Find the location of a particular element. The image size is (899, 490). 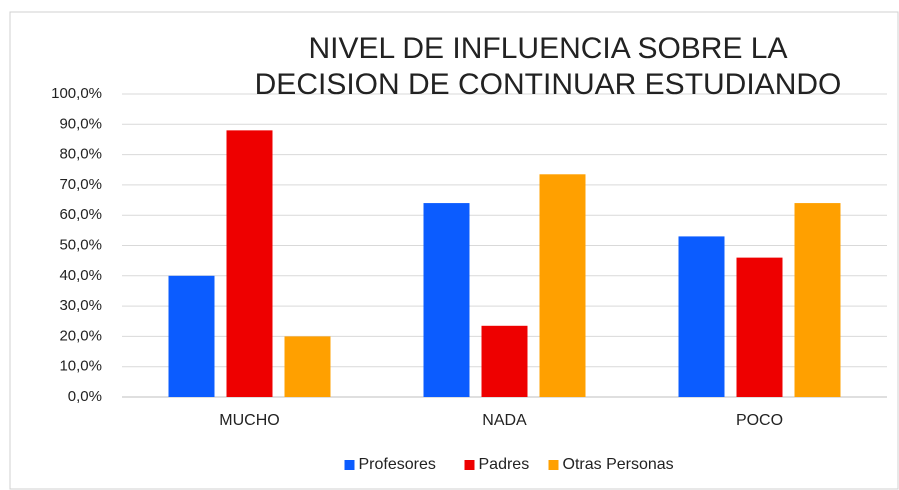

legend-label: Otras Personas is located at coordinates (618, 464).